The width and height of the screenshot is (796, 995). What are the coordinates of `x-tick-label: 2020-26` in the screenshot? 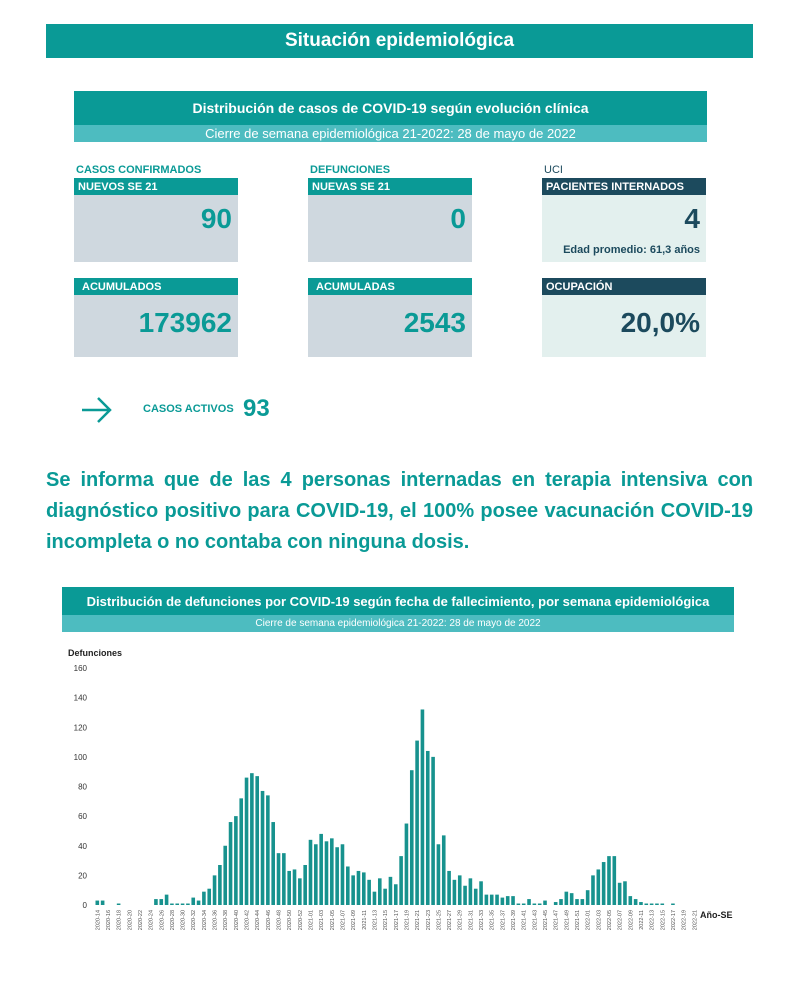 It's located at (162, 920).